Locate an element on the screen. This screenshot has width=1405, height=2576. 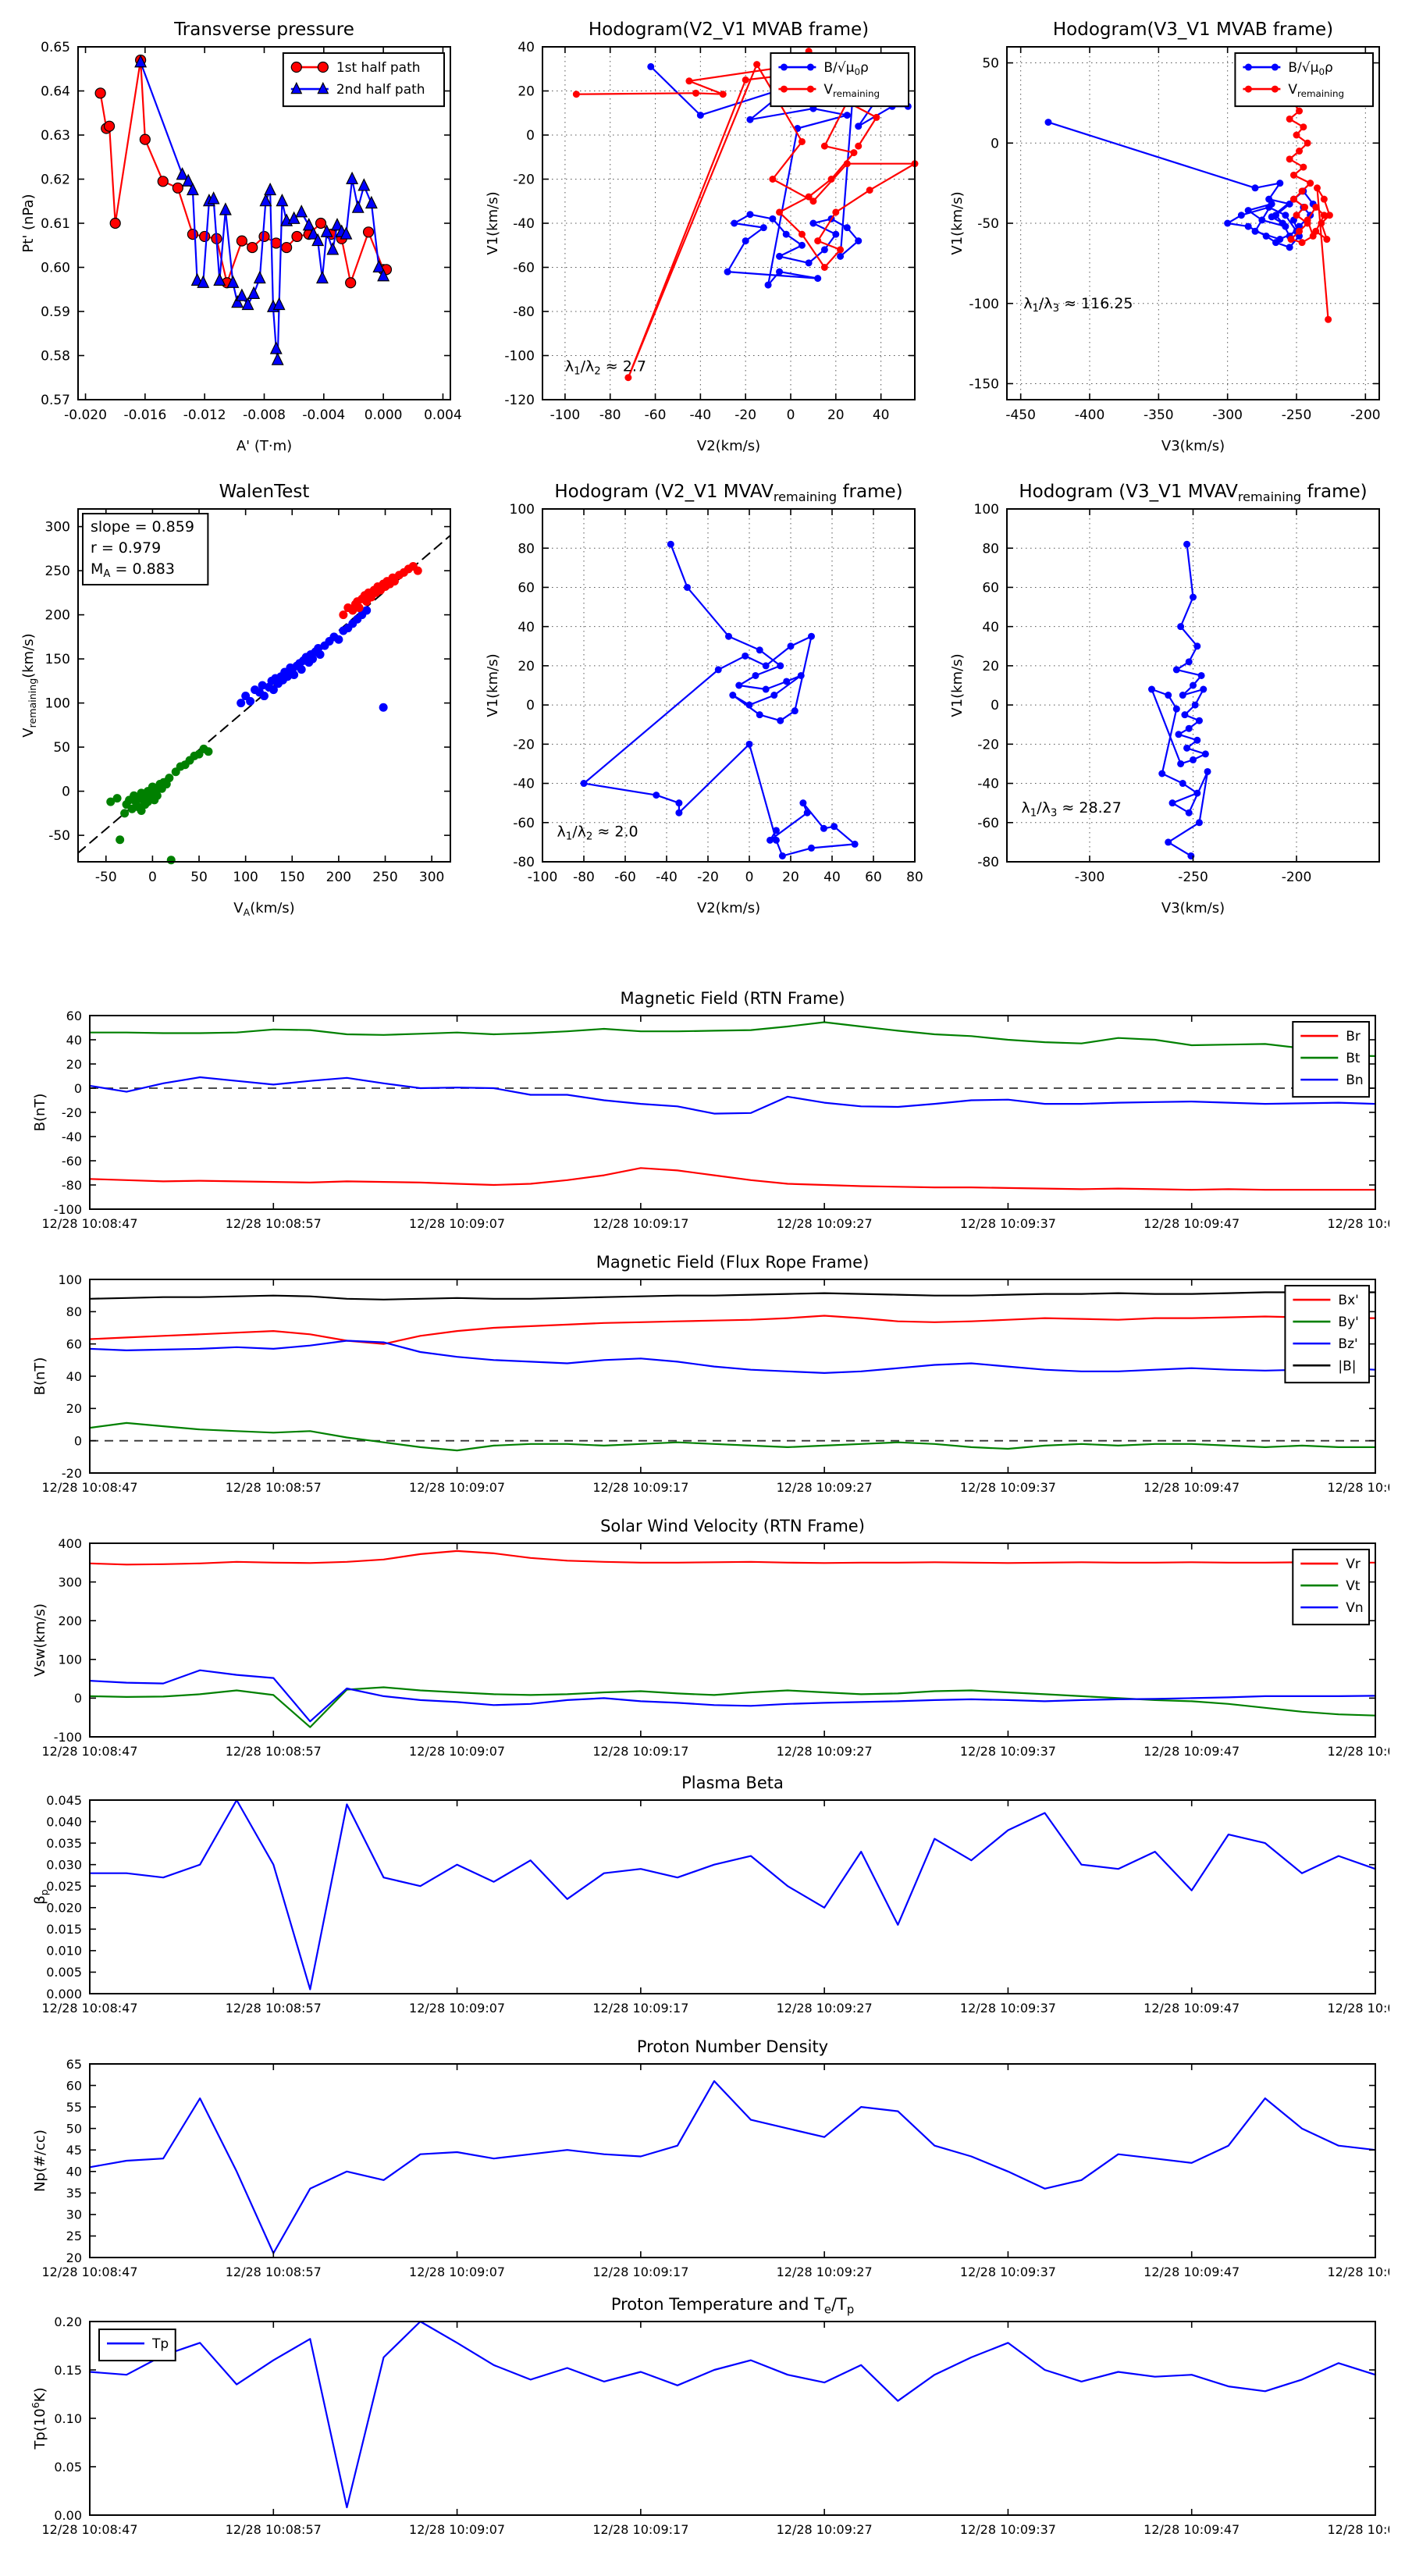
svg-text: 0.040 is located at coordinates (64, 1821).